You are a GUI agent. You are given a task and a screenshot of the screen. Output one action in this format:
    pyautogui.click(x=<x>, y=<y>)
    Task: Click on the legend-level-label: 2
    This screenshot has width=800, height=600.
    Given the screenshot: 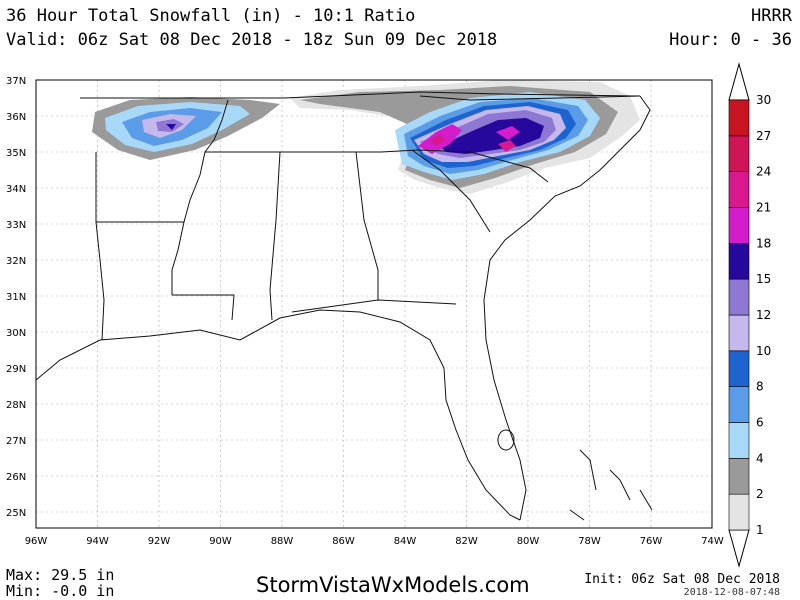 What is the action you would take?
    pyautogui.click(x=760, y=494)
    